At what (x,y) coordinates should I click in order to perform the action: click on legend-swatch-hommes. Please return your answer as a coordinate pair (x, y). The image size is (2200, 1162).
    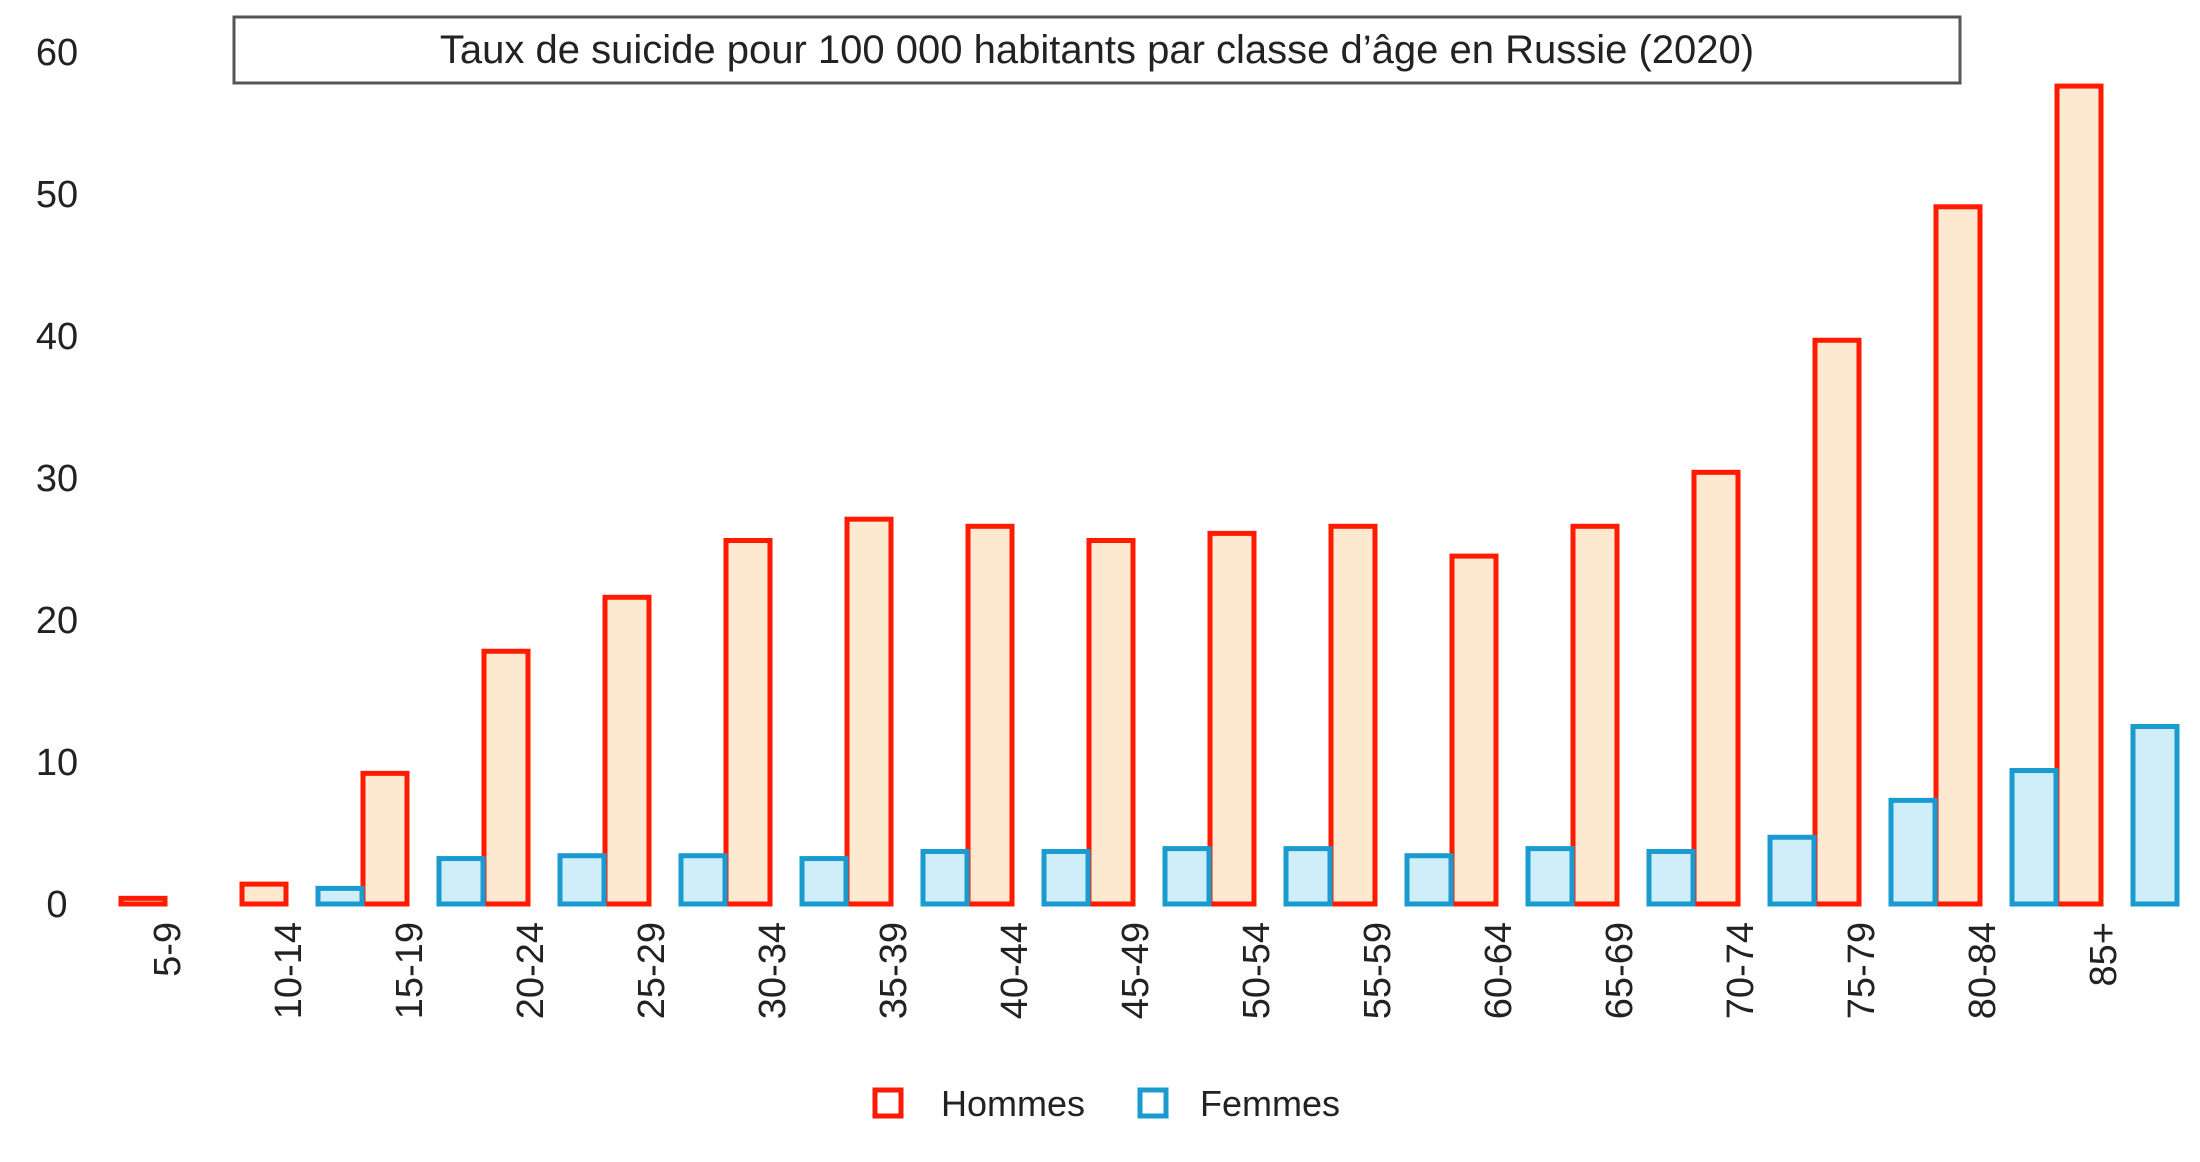
    Looking at the image, I should click on (888, 1103).